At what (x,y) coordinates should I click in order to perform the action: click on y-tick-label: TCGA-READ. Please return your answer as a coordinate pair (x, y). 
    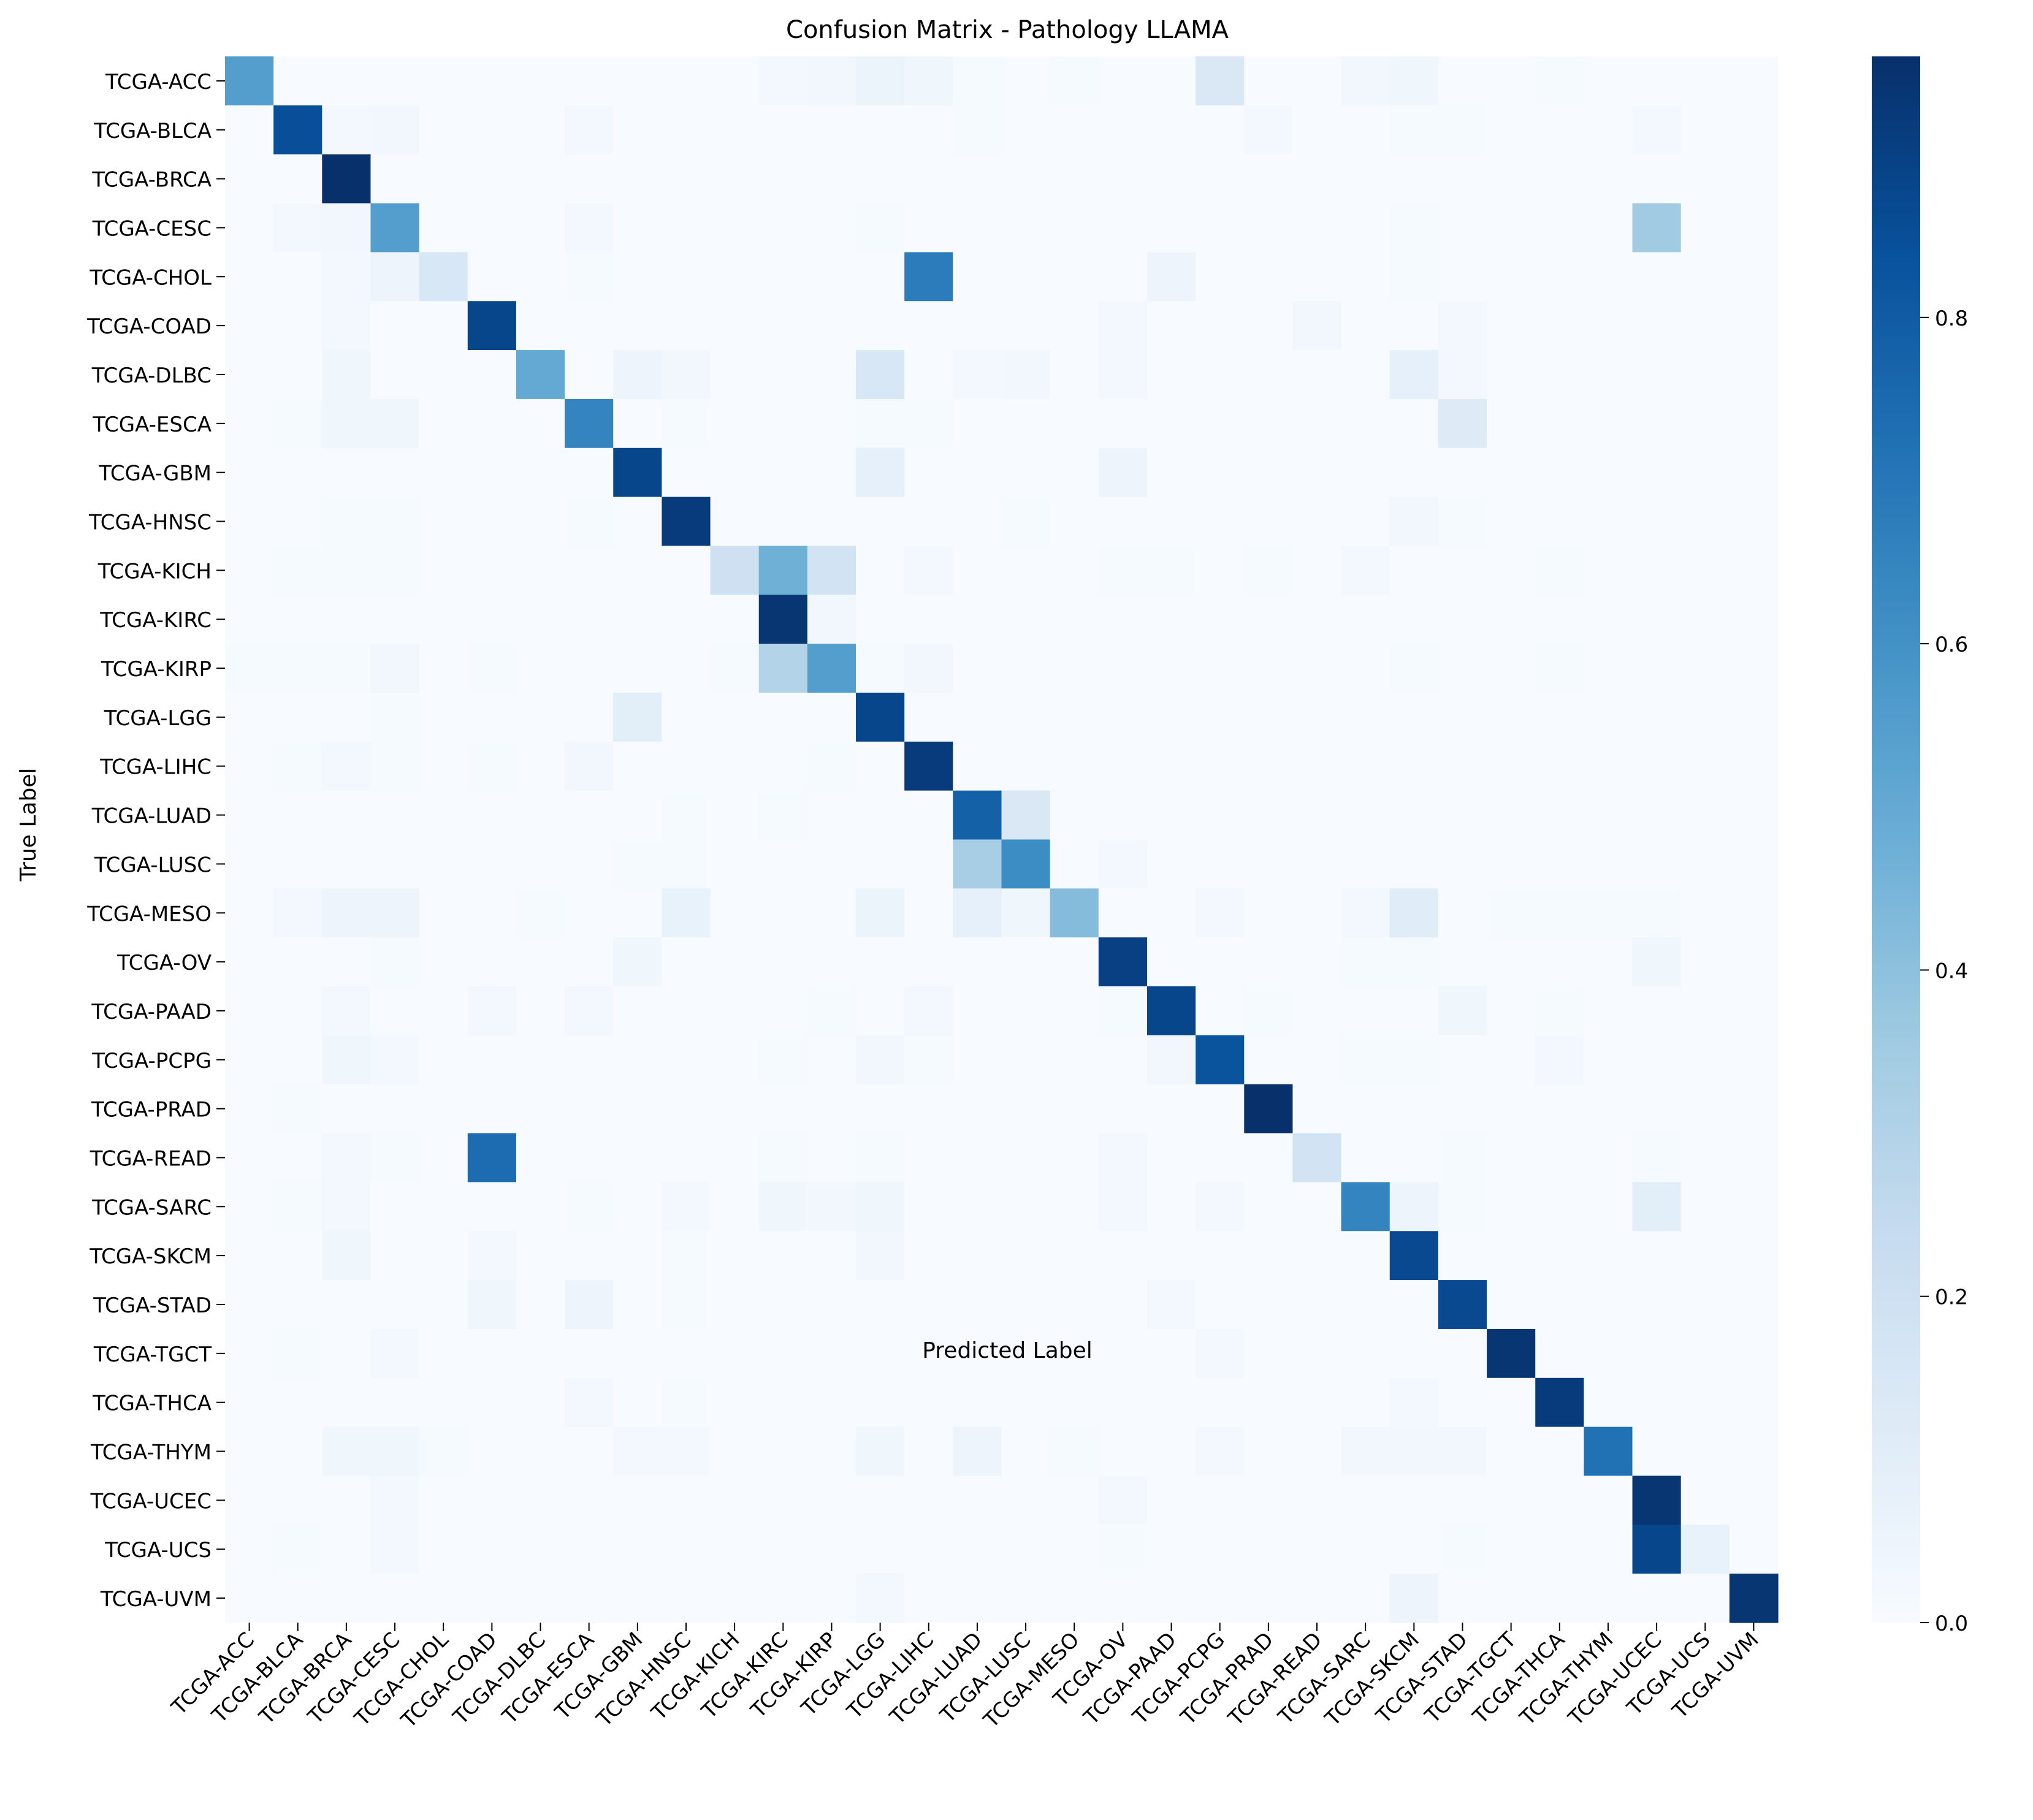
    Looking at the image, I should click on (151, 1158).